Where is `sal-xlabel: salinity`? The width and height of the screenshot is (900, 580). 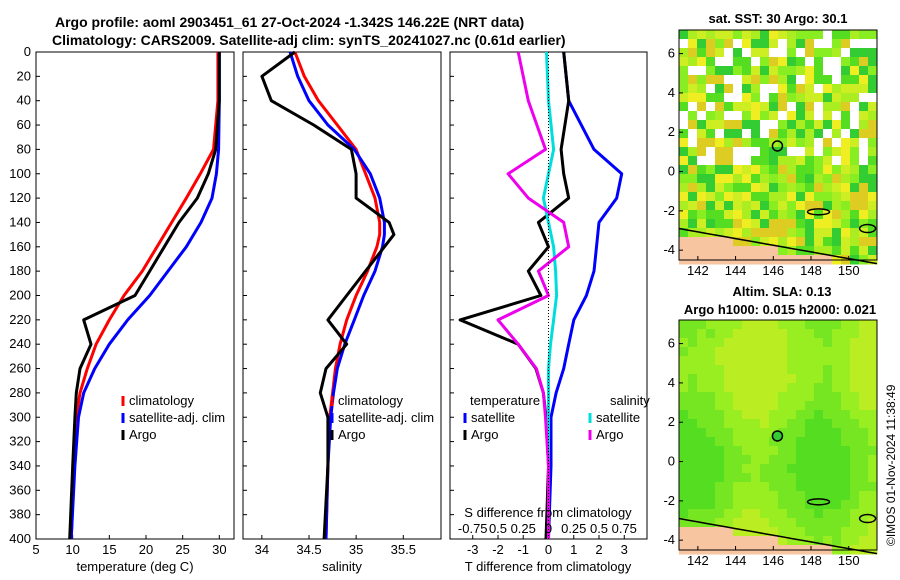
sal-xlabel: salinity is located at coordinates (342, 566).